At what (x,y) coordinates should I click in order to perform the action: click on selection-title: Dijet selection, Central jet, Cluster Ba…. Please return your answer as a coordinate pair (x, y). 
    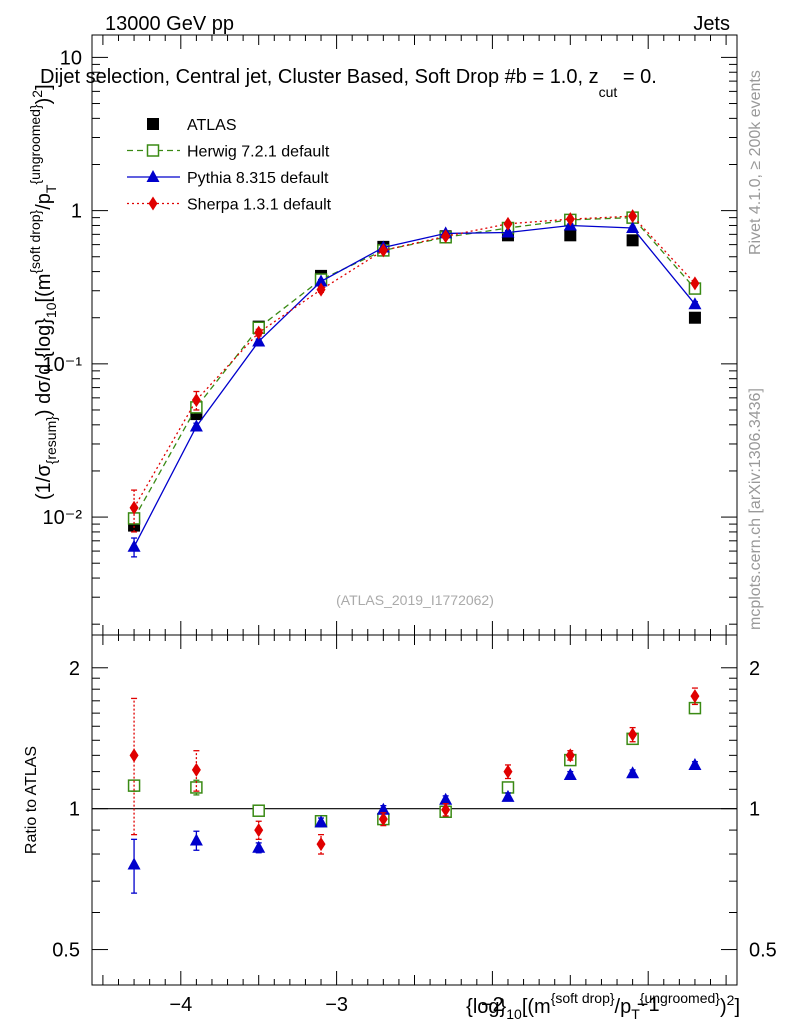
    Looking at the image, I should click on (348, 83).